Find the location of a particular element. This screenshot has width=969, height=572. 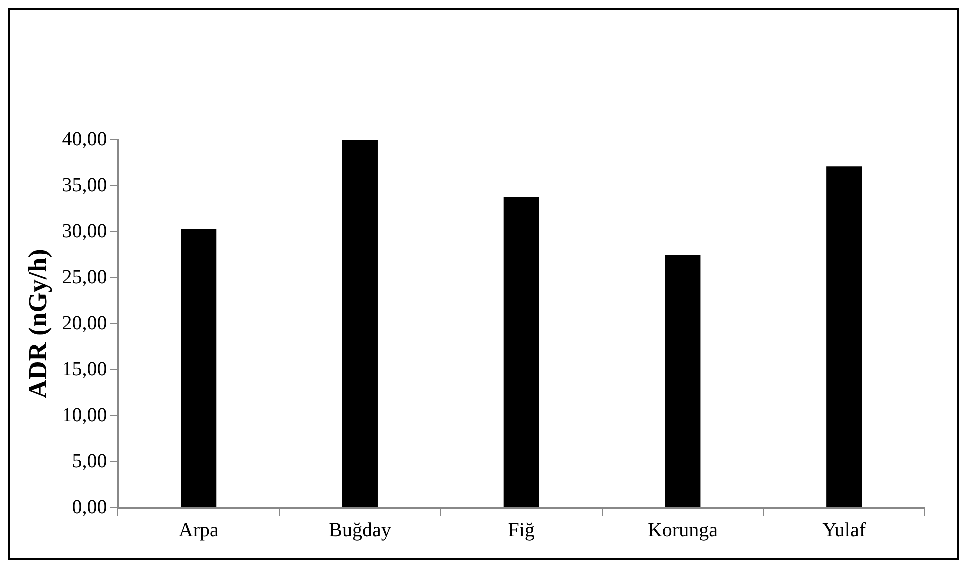

y-tick-label: 10,00 is located at coordinates (85, 415).